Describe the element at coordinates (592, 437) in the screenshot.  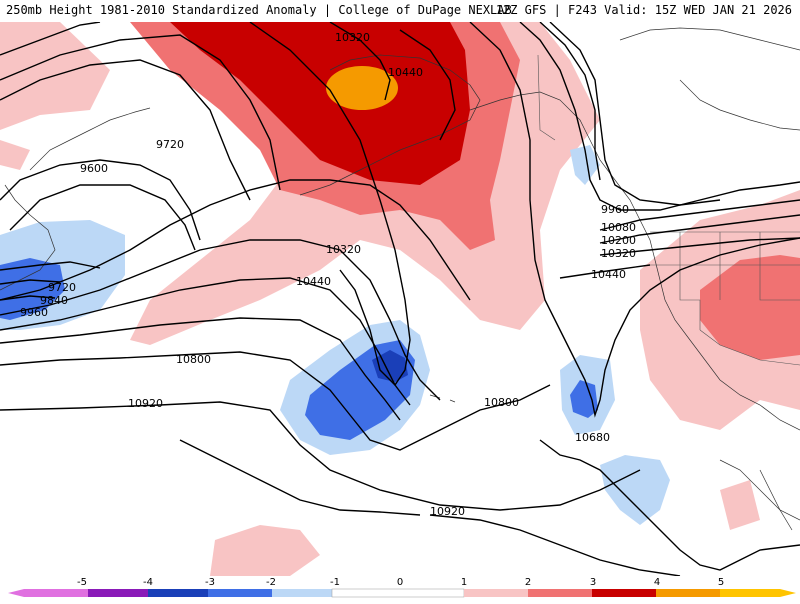
I see `contour-label: 10680` at that location.